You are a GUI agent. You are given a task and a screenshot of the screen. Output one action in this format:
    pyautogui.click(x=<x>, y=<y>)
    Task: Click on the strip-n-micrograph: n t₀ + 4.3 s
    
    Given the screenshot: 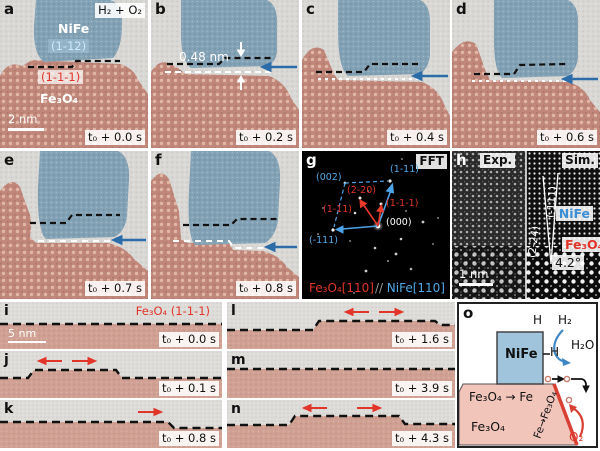 What is the action you would take?
    pyautogui.click(x=341, y=424)
    